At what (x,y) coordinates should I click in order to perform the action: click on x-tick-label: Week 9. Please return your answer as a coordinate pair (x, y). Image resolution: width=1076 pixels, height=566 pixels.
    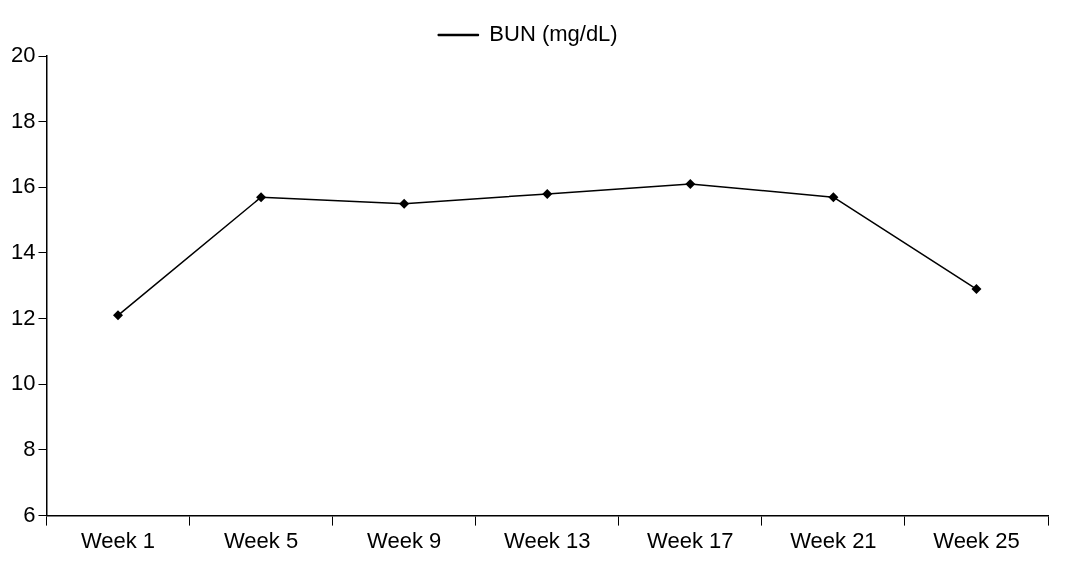
    Looking at the image, I should click on (404, 540).